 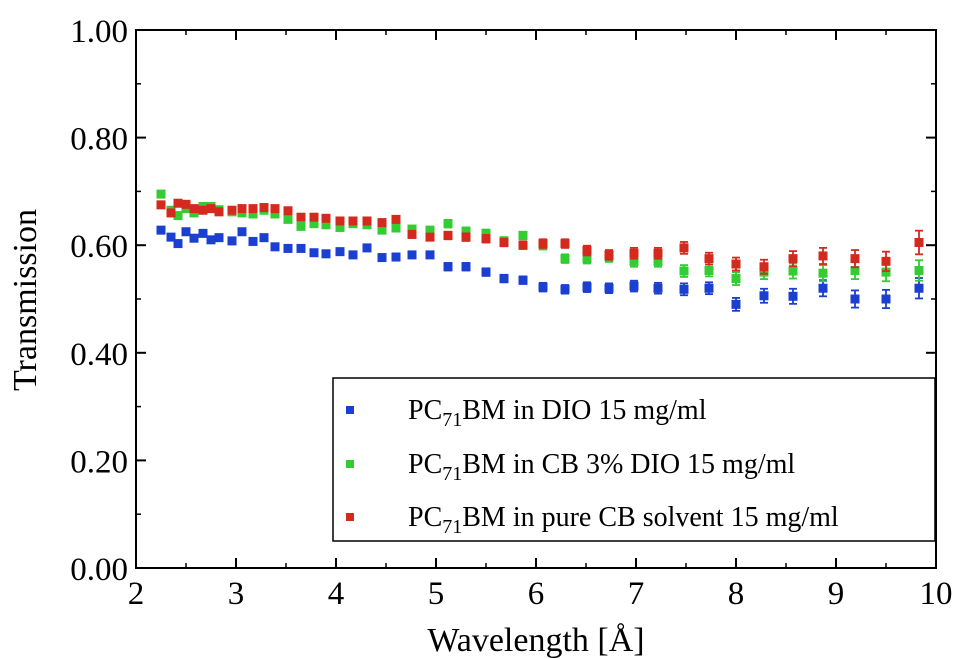 What do you see at coordinates (350, 464) in the screenshot?
I see `legend-marker` at bounding box center [350, 464].